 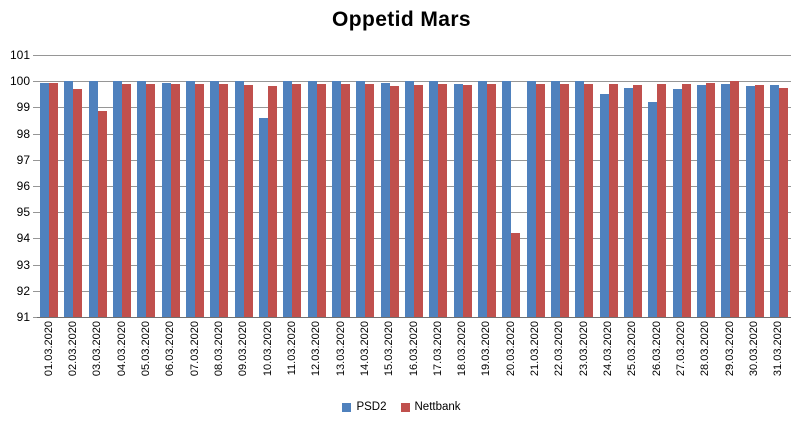 I want to click on x-axis-tick-label-28.03.2020: 28.03.2020, so click(x=705, y=349).